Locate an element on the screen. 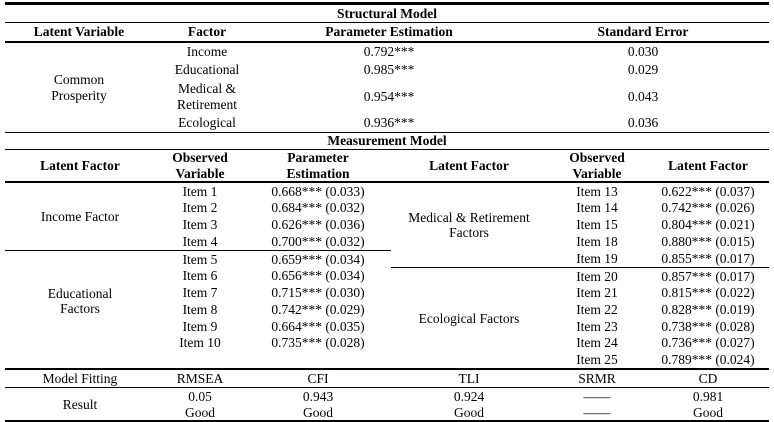 This screenshot has height=422, width=774. header-latent-variable: Latent Variable is located at coordinates (79, 32).